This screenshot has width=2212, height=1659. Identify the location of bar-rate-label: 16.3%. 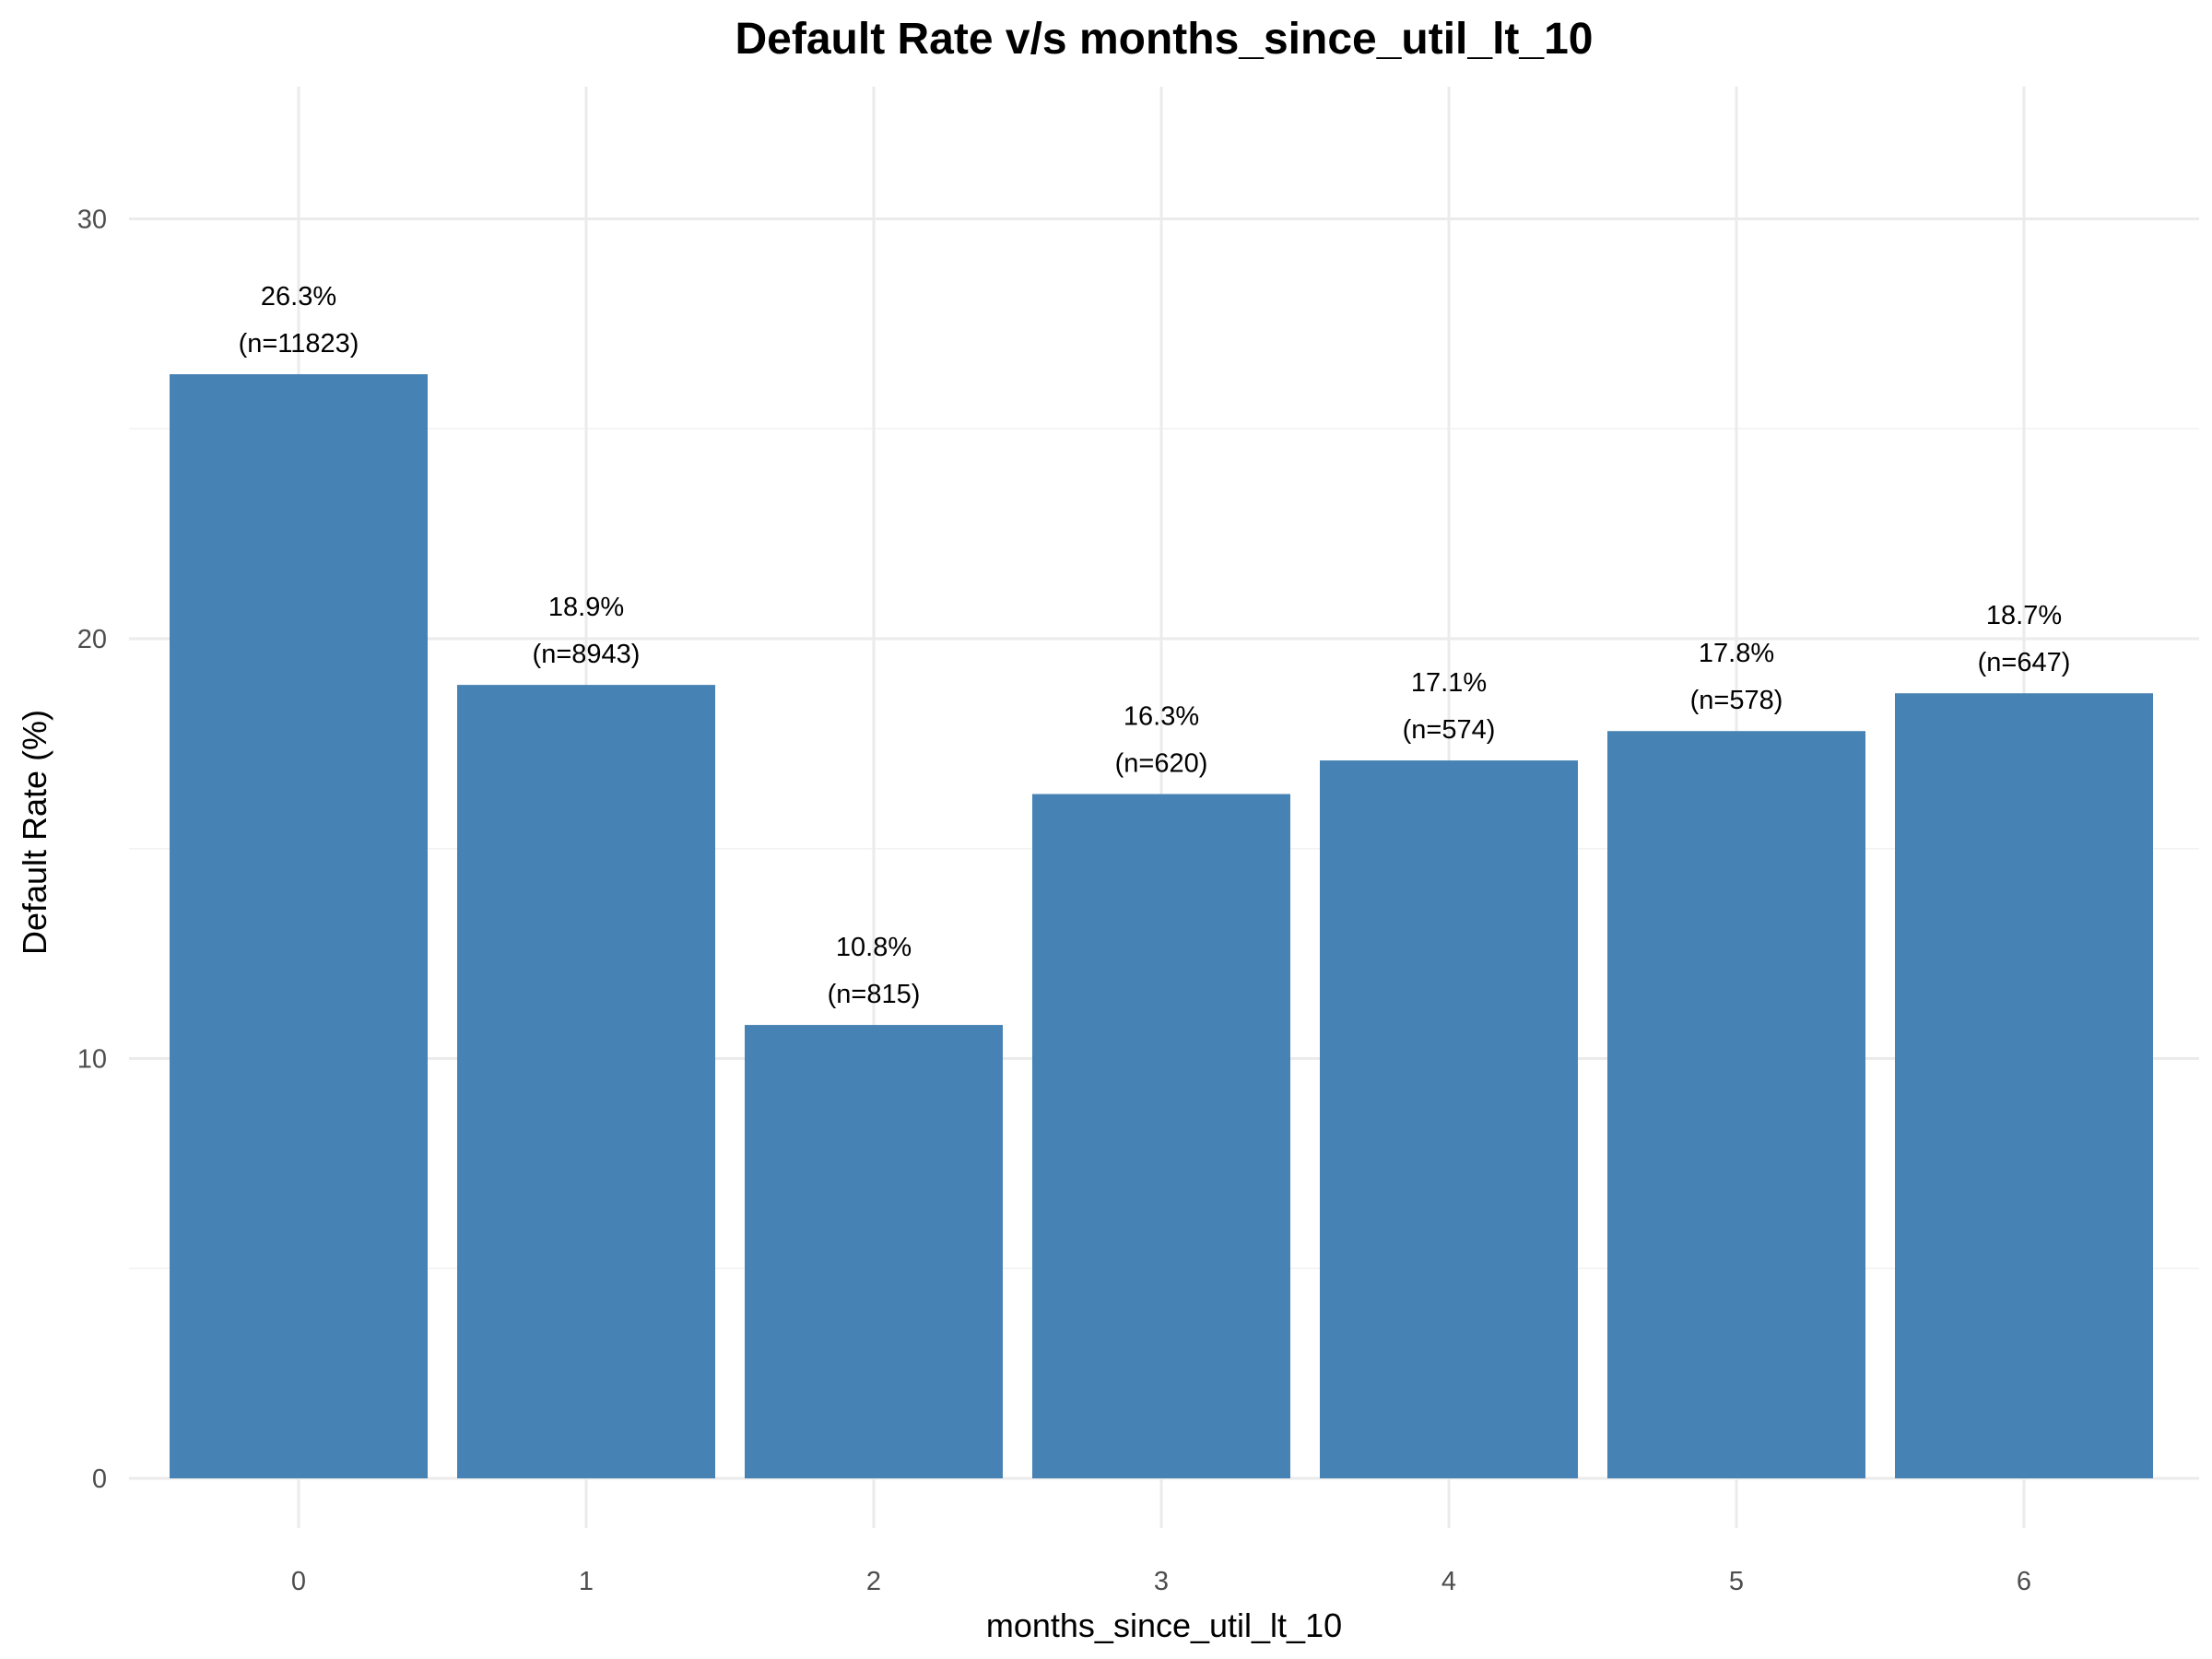
(1161, 717).